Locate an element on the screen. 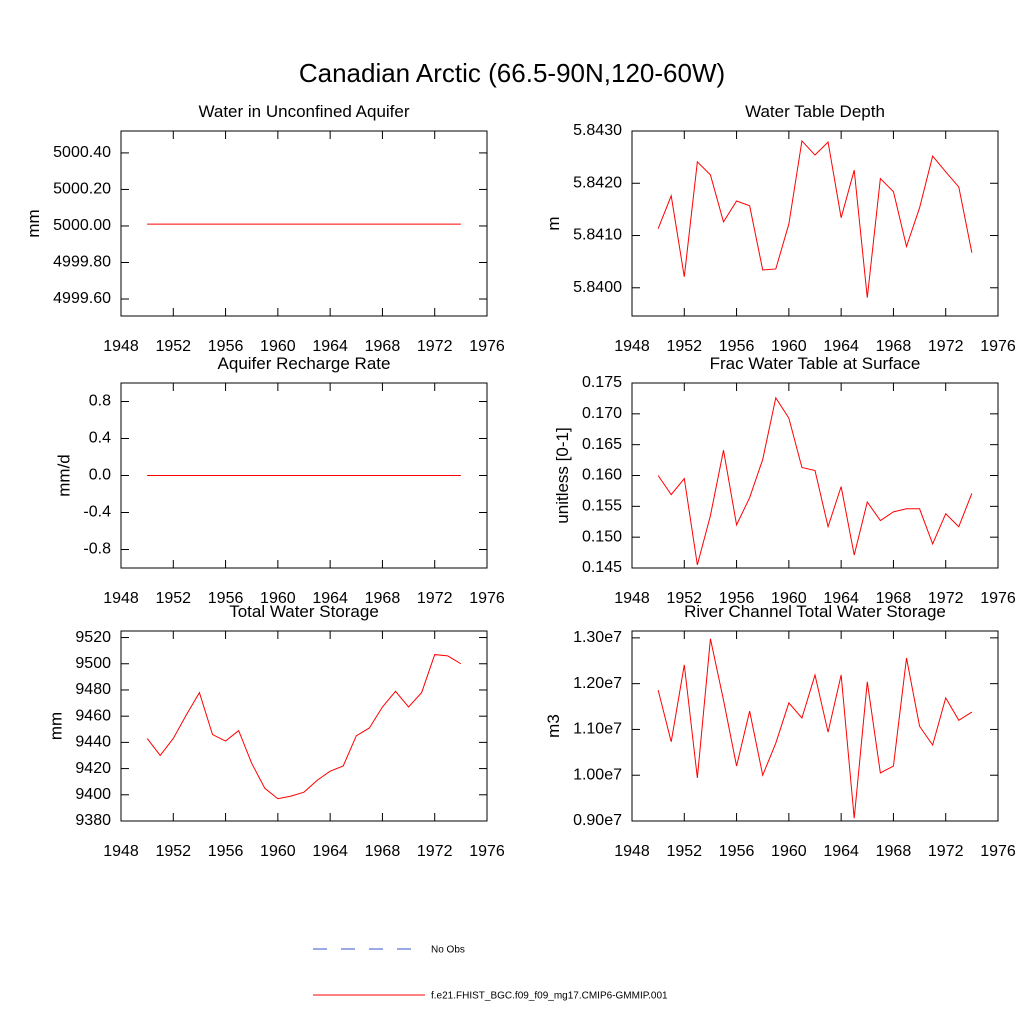 The width and height of the screenshot is (1024, 1024). y-tick-label: 0.150 is located at coordinates (602, 536).